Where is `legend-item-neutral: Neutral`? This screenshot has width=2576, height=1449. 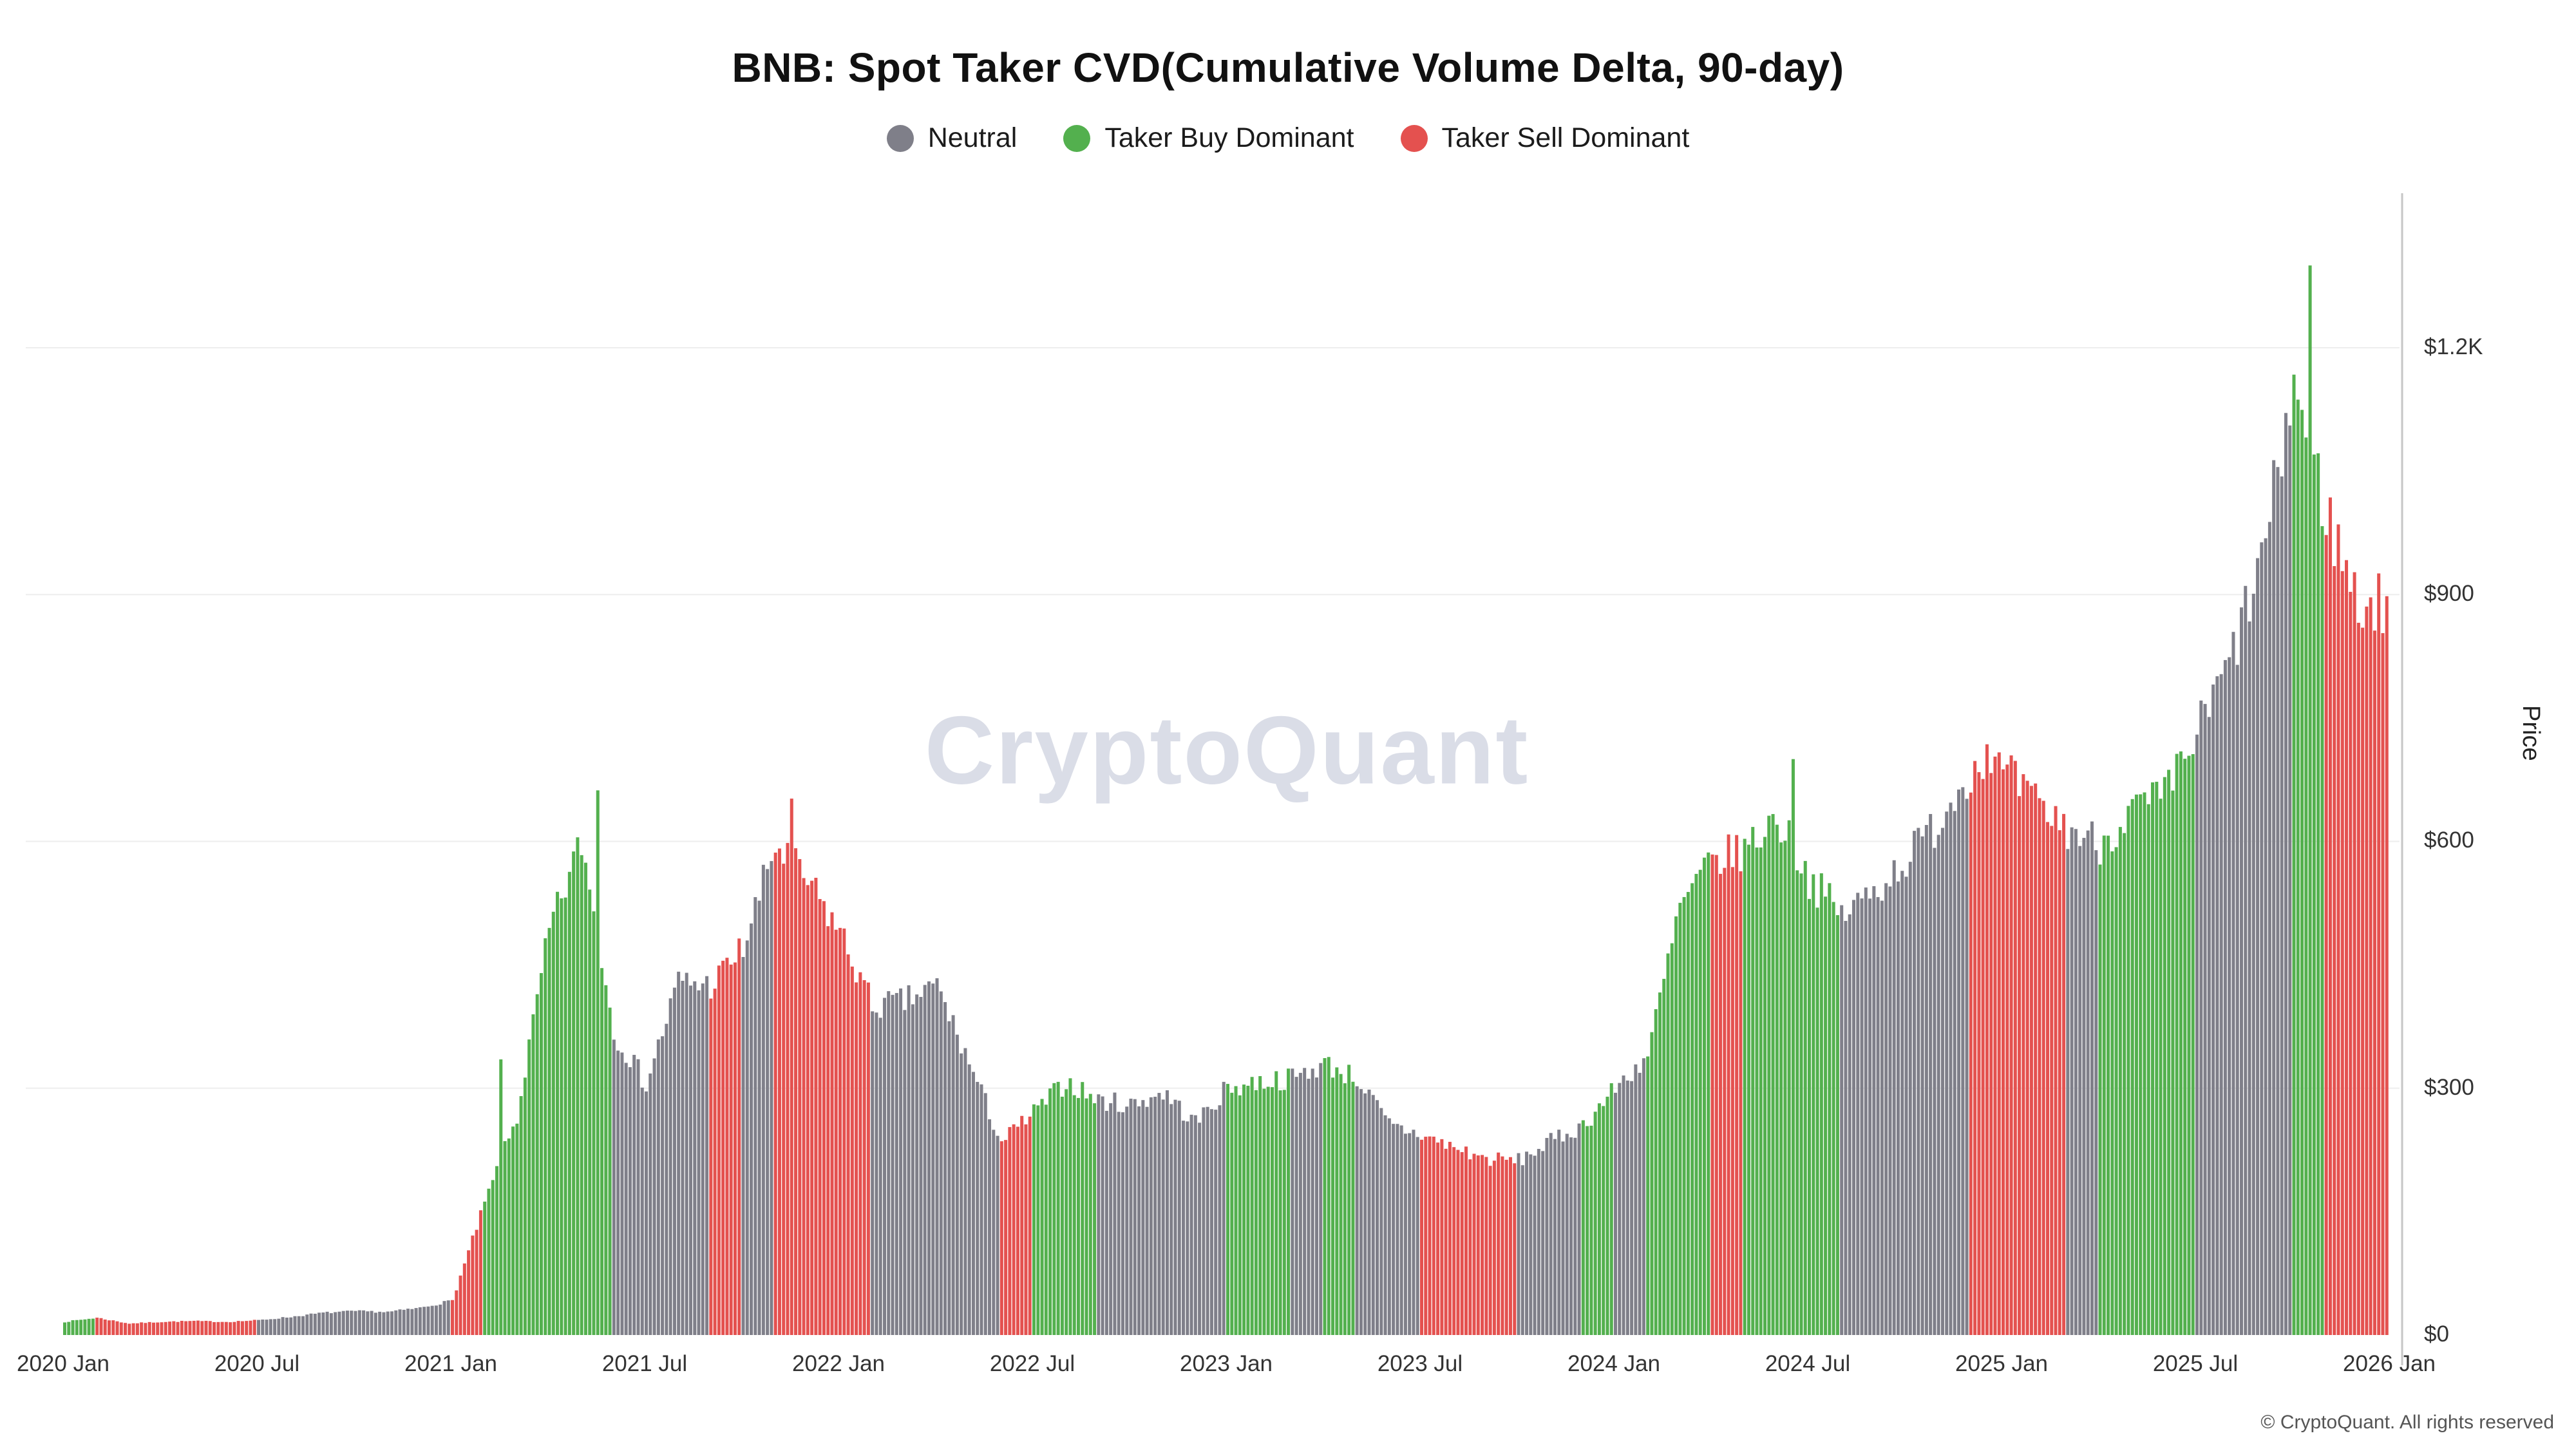 legend-item-neutral: Neutral is located at coordinates (951, 138).